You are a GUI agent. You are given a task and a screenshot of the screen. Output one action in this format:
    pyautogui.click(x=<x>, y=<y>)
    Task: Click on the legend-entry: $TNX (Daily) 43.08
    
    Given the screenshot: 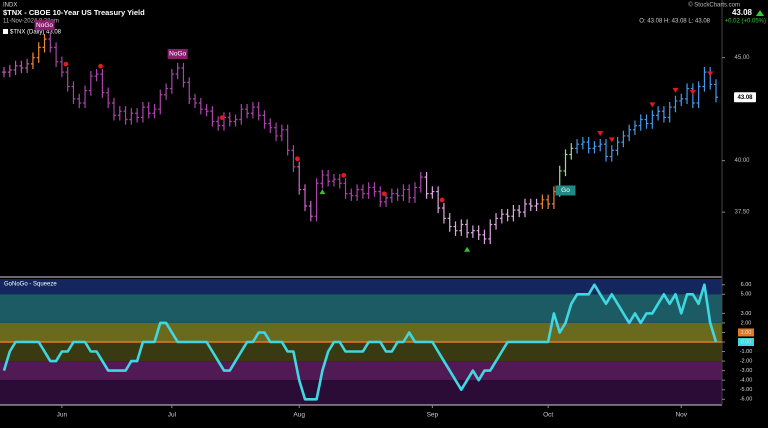 What is the action you would take?
    pyautogui.click(x=36, y=33)
    